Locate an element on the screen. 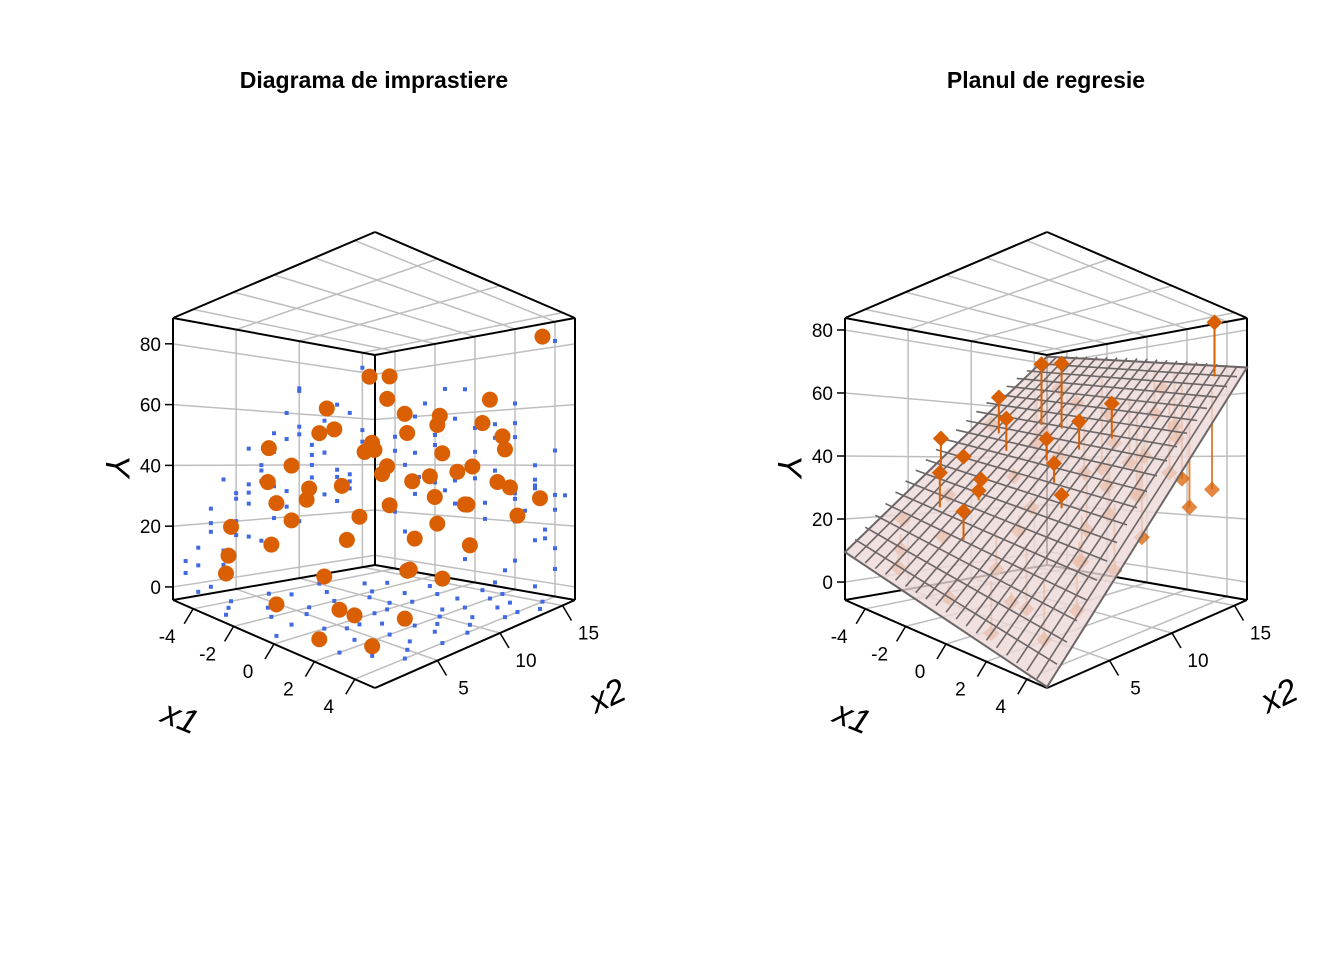 This screenshot has height=960, width=1344. x1-axis-label: x1 is located at coordinates (178, 717).